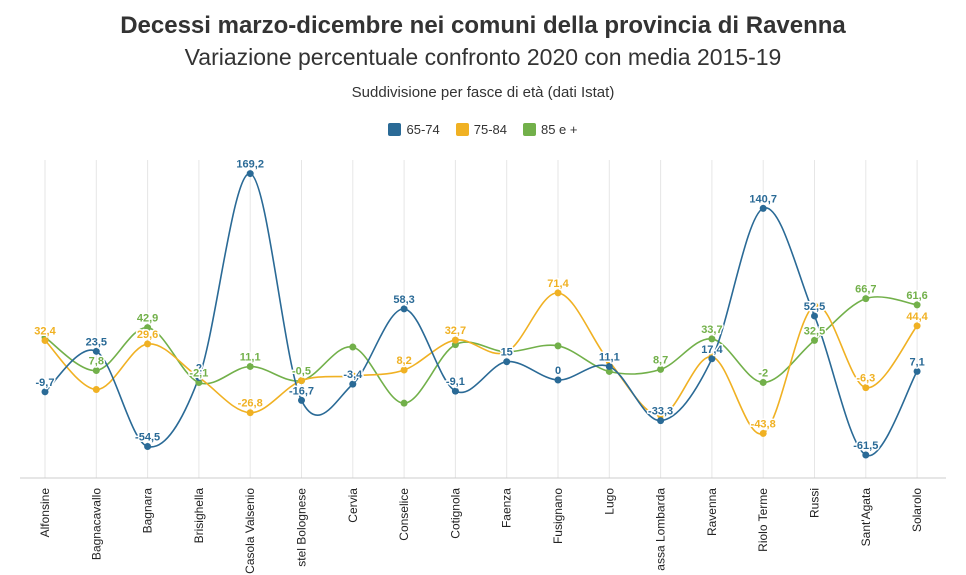 This screenshot has height=575, width=966. I want to click on x-tick-label: Alfonsine, so click(45, 513).